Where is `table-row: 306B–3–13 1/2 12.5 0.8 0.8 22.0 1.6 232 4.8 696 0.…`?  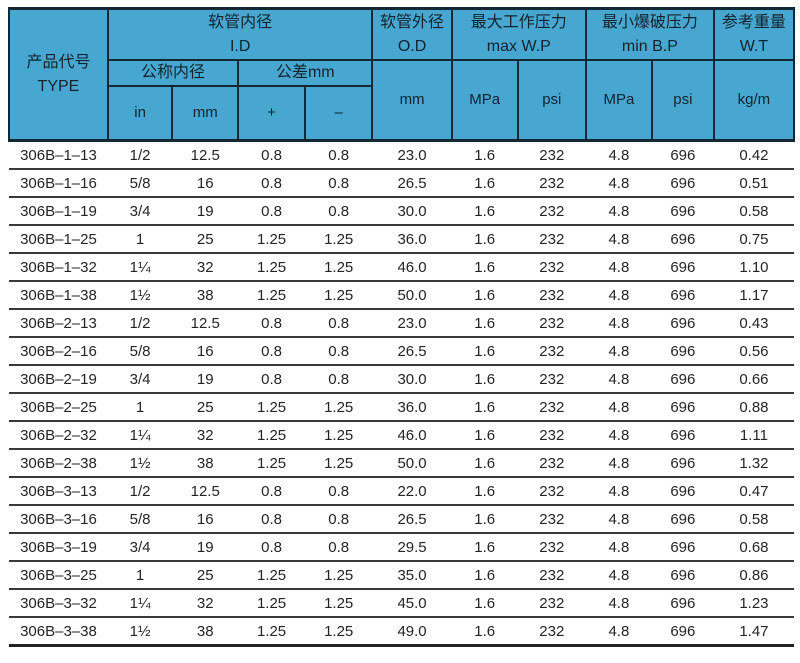
table-row: 306B–3–13 1/2 12.5 0.8 0.8 22.0 1.6 232 4.8 696 0.… is located at coordinates (401, 491).